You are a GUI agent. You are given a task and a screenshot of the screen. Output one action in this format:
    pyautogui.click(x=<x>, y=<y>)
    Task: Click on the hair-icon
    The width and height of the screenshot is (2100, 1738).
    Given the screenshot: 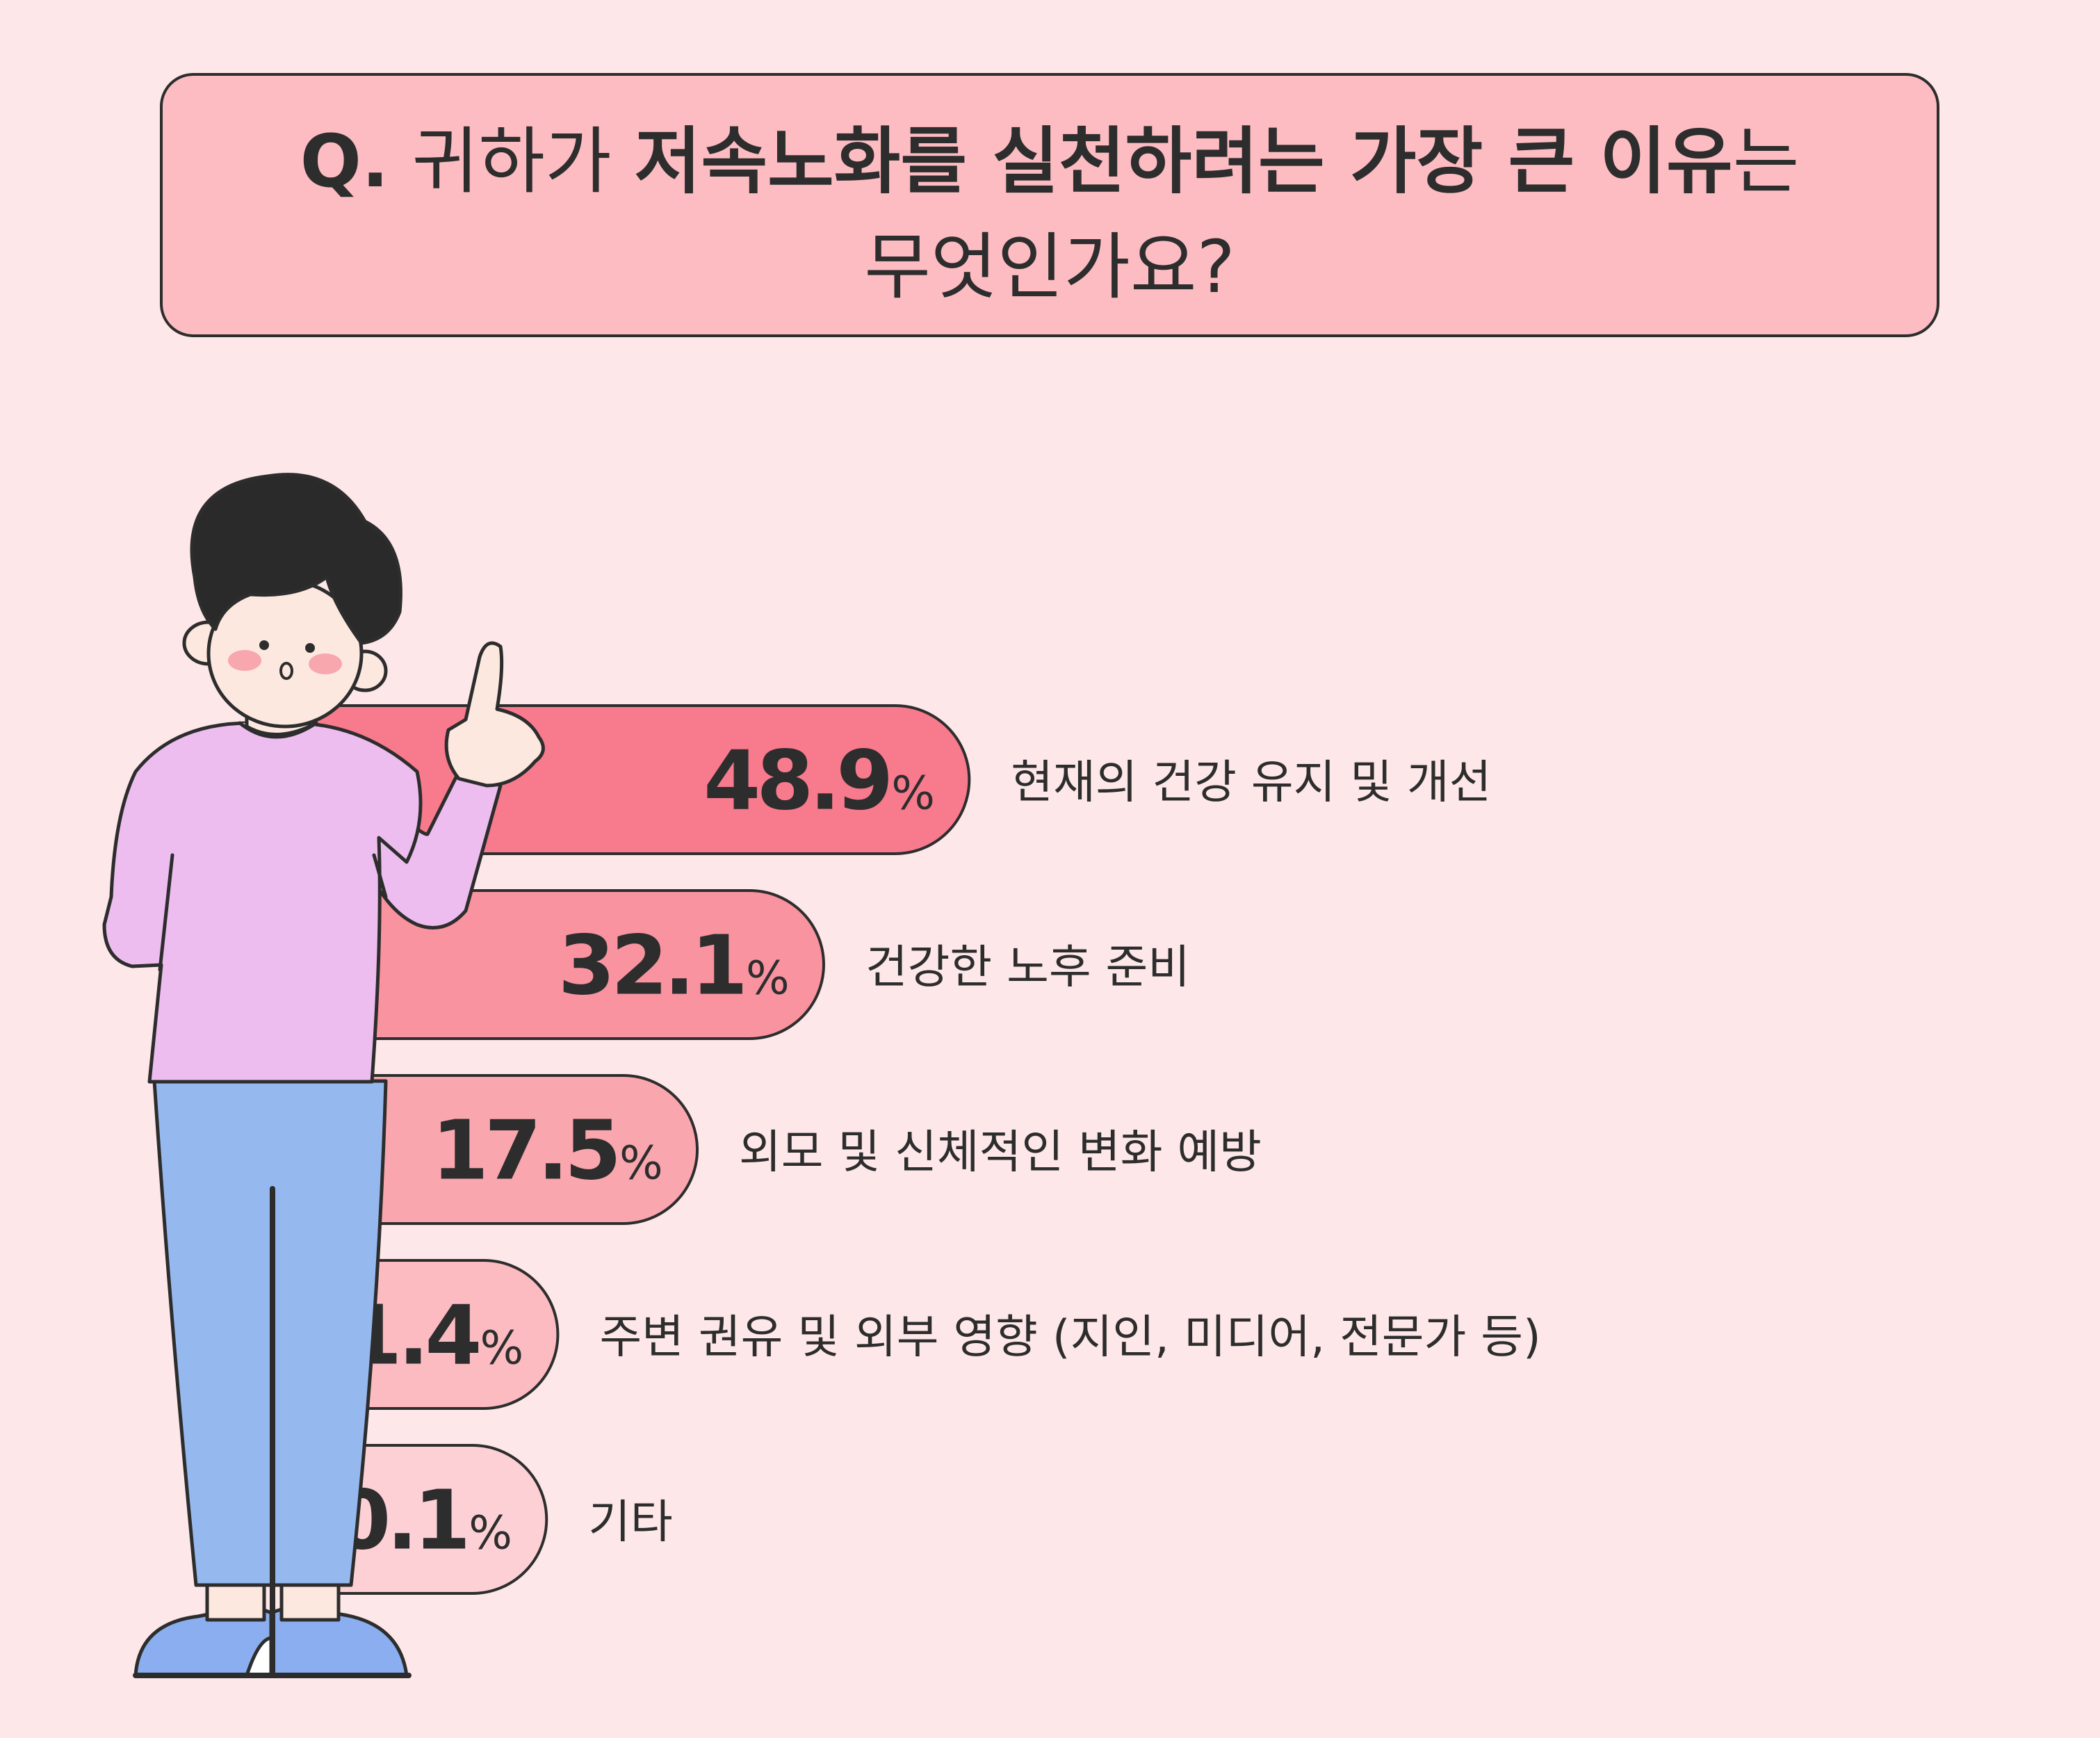 What is the action you would take?
    pyautogui.click(x=296, y=559)
    